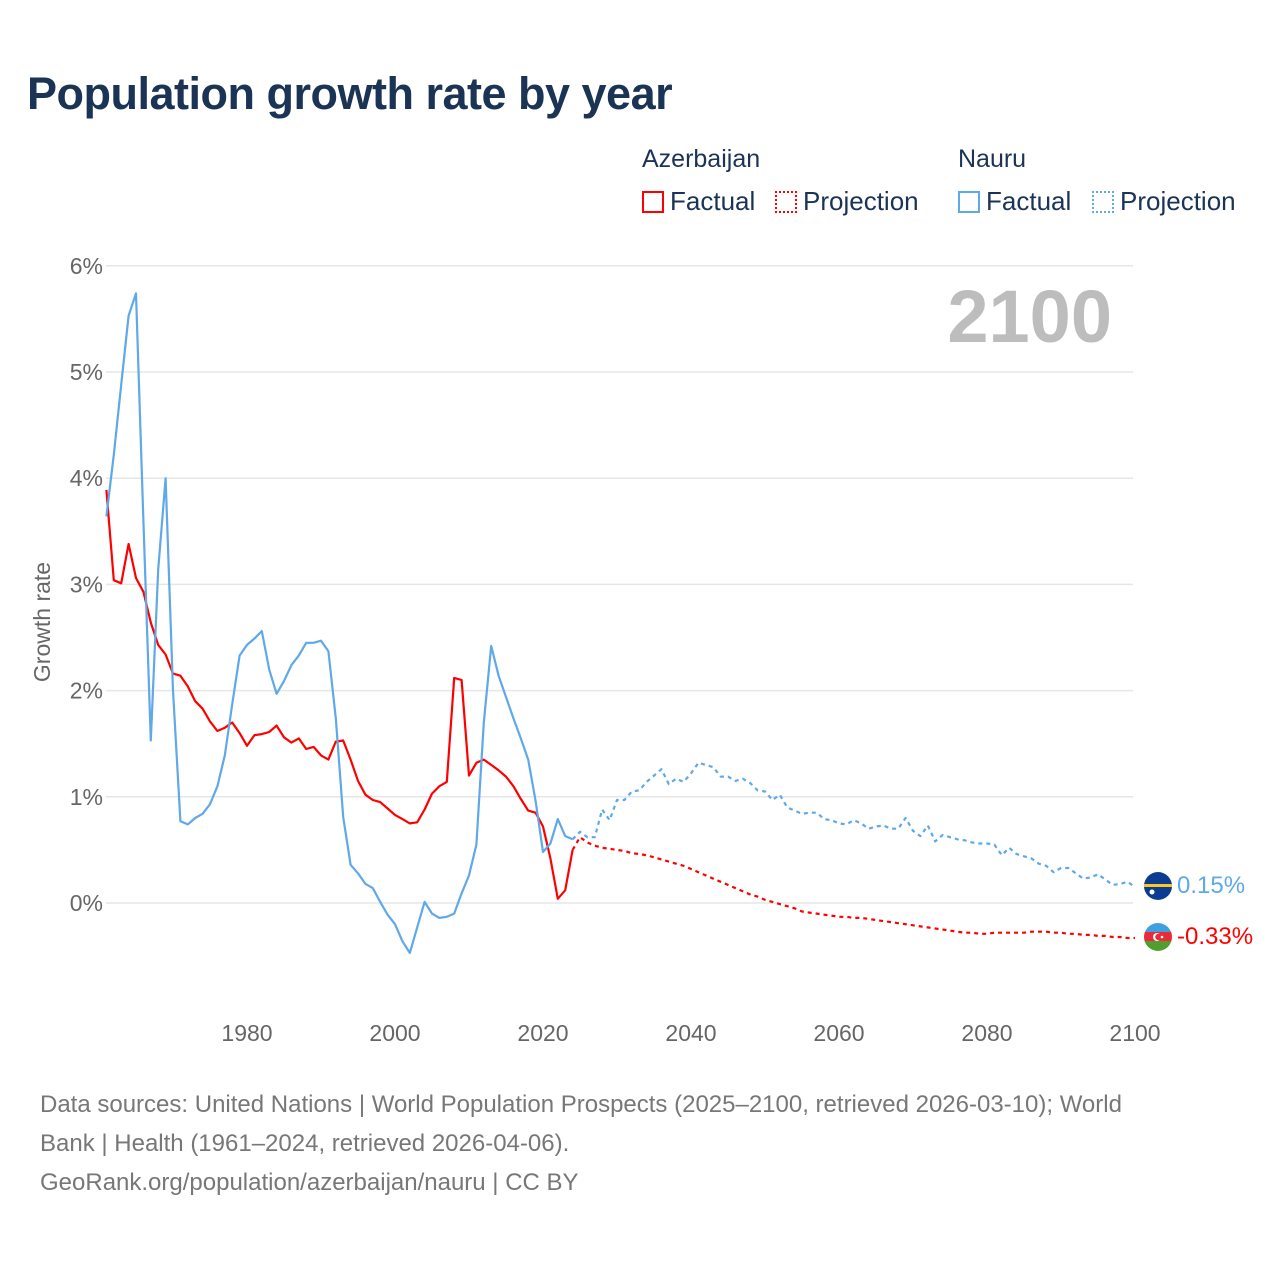 The image size is (1280, 1280). What do you see at coordinates (1158, 886) in the screenshot?
I see `nauru-flag-icon` at bounding box center [1158, 886].